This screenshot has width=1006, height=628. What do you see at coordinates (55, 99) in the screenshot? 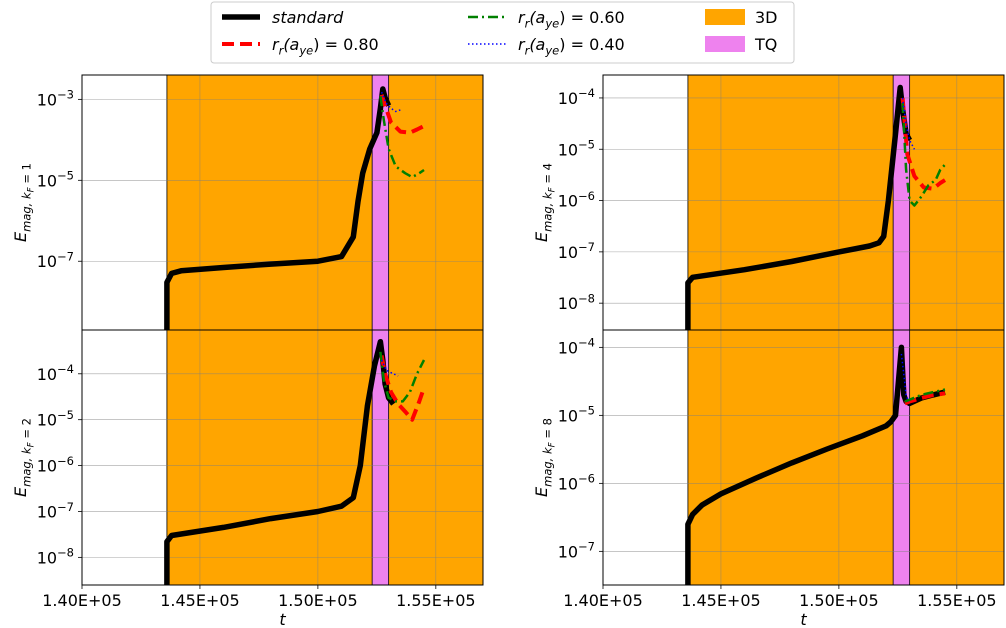
I see `y-tick-label: 10⁻³` at bounding box center [55, 99].